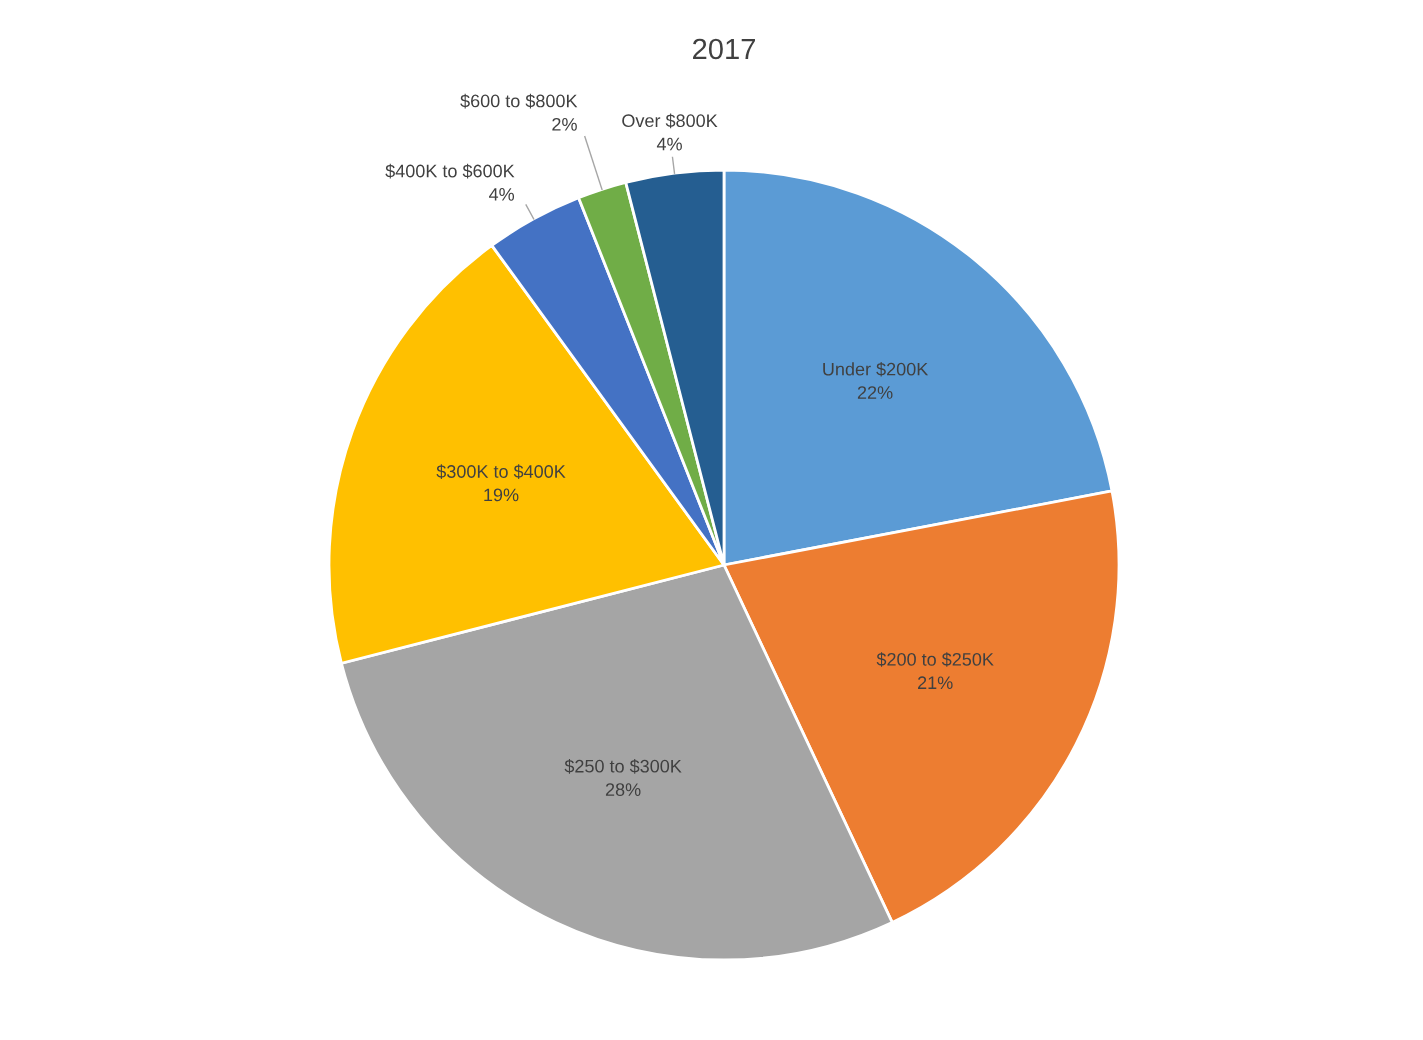  Describe the element at coordinates (501, 471) in the screenshot. I see `slice-label: $300K to $400K` at that location.